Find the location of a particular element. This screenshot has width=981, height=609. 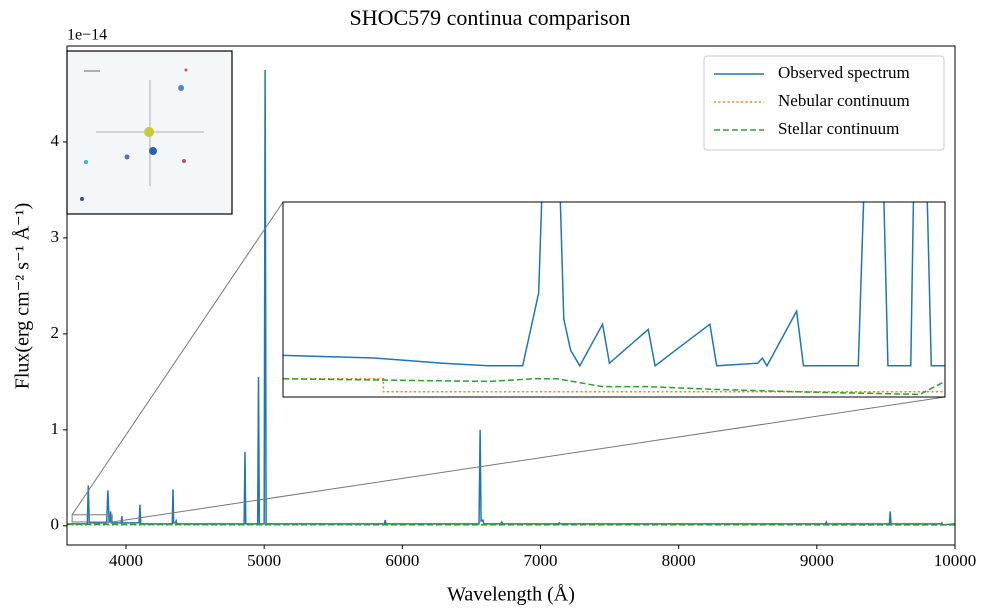

y-tick-label: 0 is located at coordinates (55, 524).